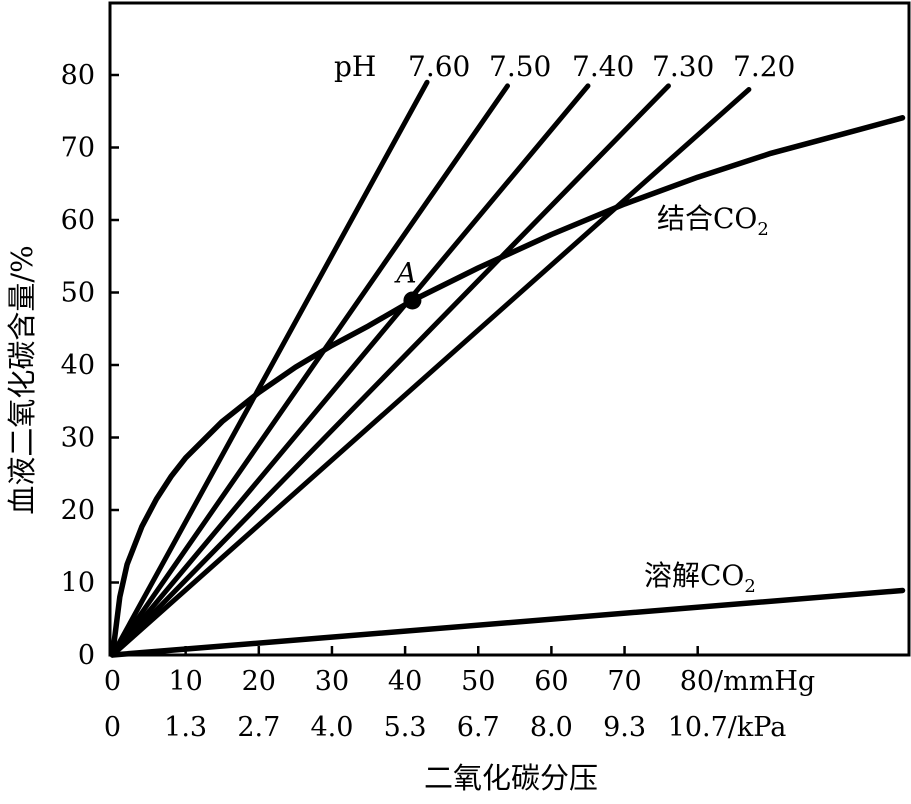 The height and width of the screenshot is (804, 911). I want to click on x-tick-label-mmhg: 80/mmHg, so click(748, 681).